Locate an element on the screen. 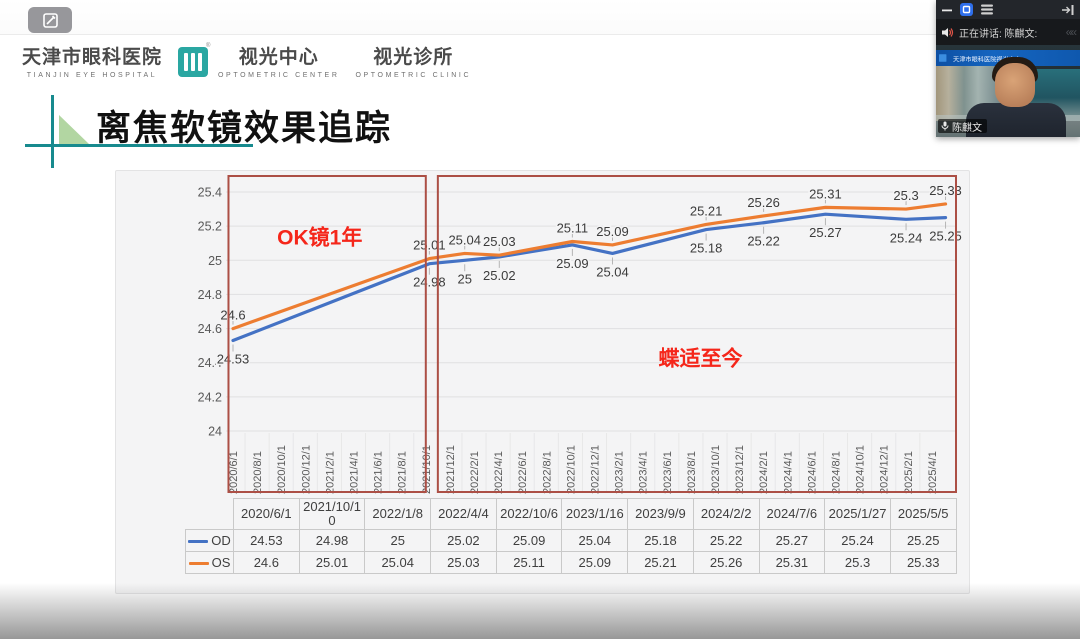 This screenshot has height=639, width=1080. table-header-cell: 2024/7/6 is located at coordinates (792, 514).